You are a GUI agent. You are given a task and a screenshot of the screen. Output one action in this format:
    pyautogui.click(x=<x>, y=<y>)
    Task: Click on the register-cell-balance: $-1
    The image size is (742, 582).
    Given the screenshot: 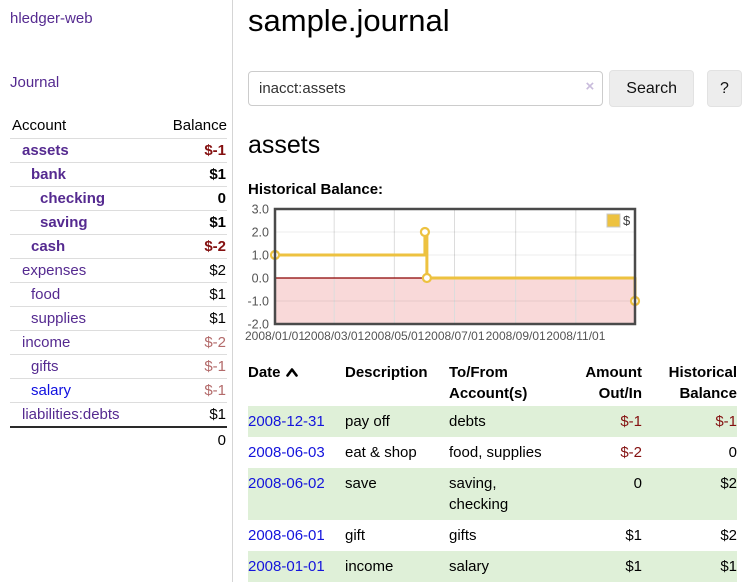 What is the action you would take?
    pyautogui.click(x=726, y=421)
    